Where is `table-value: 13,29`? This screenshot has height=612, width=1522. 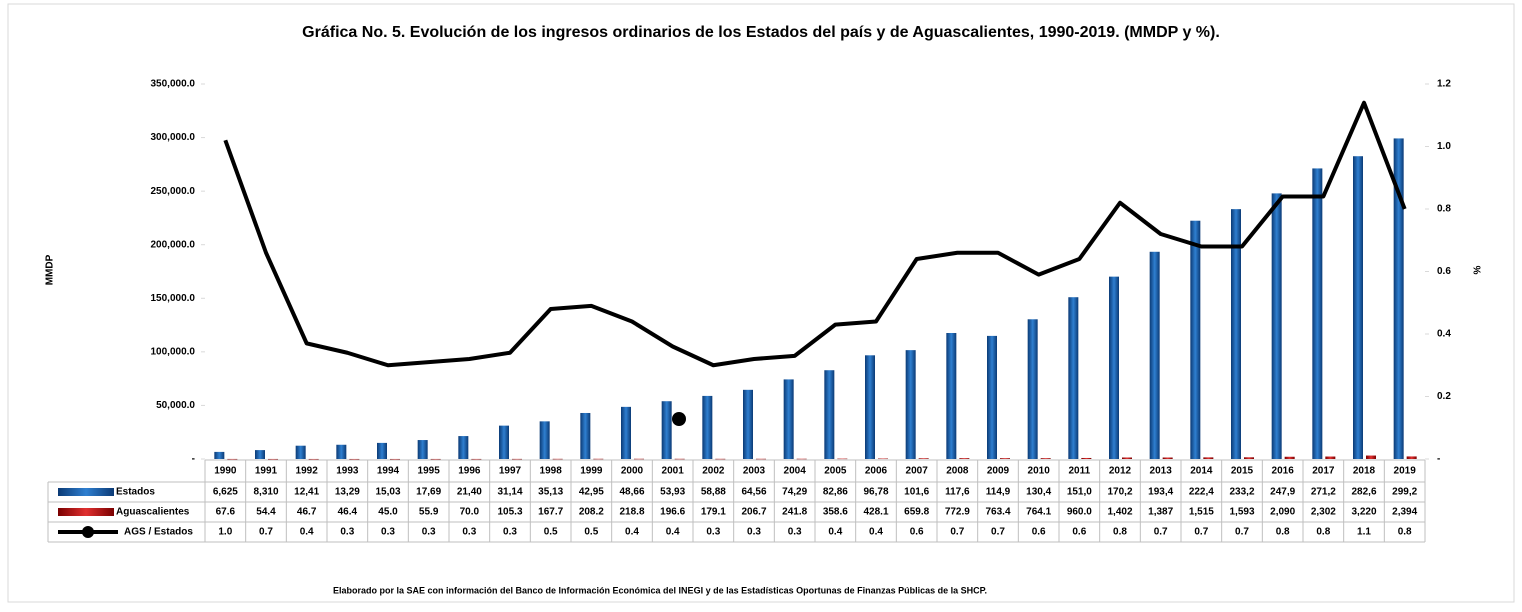 table-value: 13,29 is located at coordinates (347, 492).